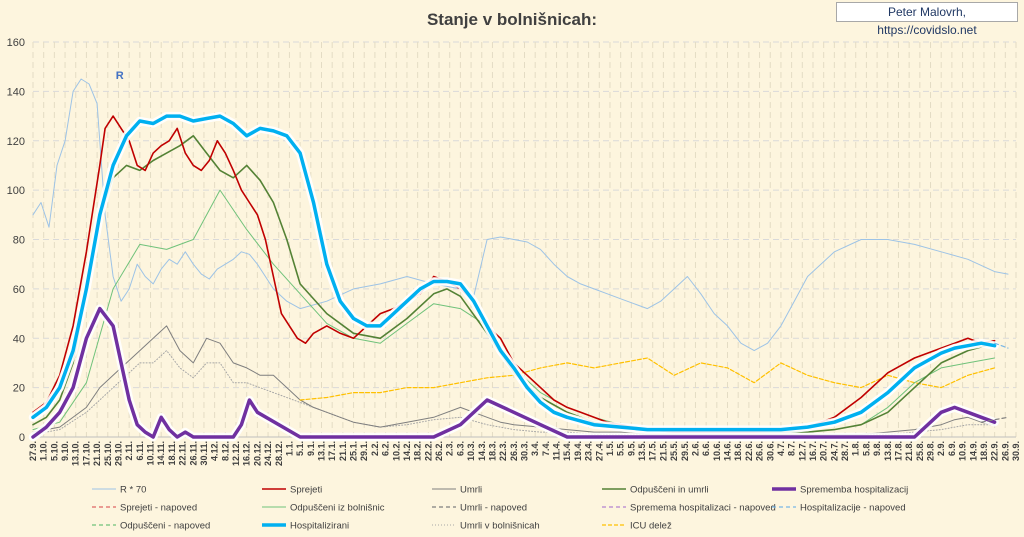 This screenshot has height=537, width=1024. What do you see at coordinates (706, 448) in the screenshot?
I see `x-tick-label: 6.6.` at bounding box center [706, 448].